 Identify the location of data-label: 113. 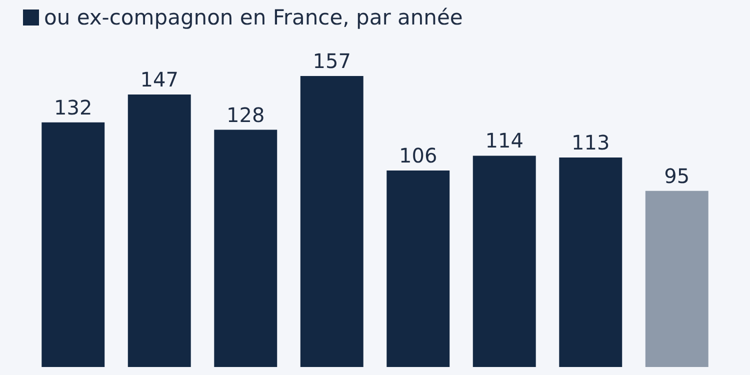
(591, 142).